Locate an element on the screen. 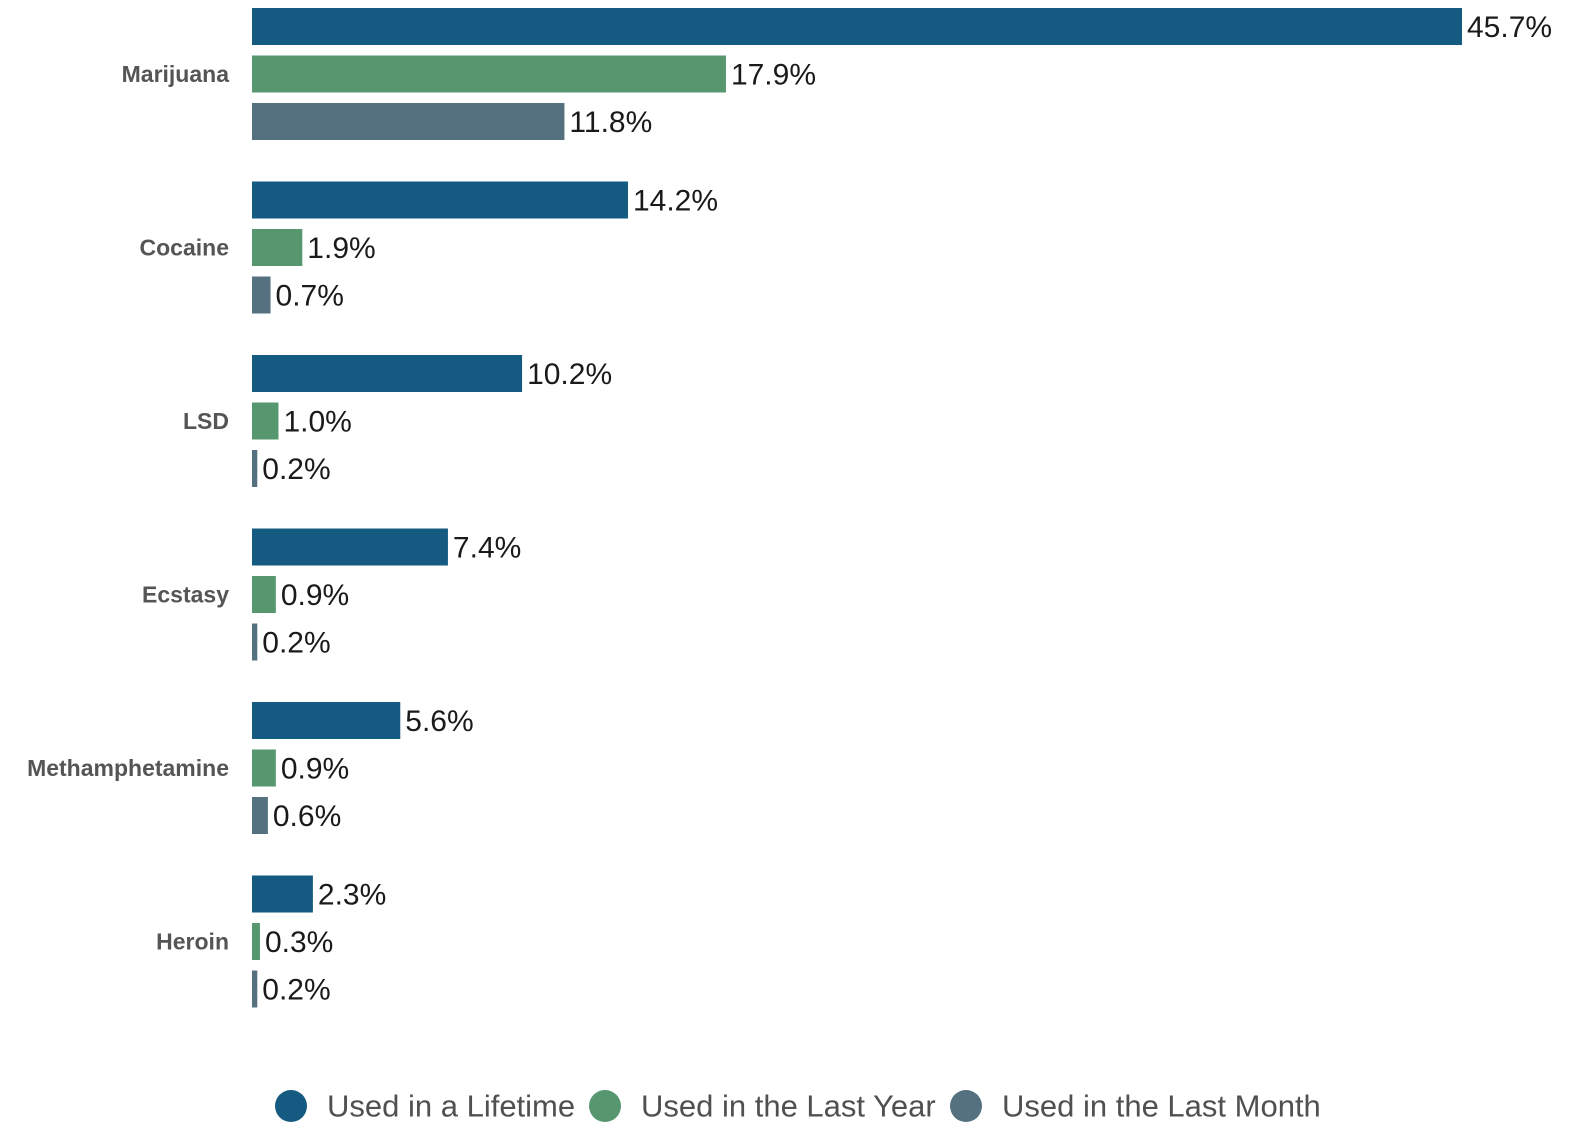  data-label-marijuana-used-in-the-last-year: 17.9% is located at coordinates (773, 75).